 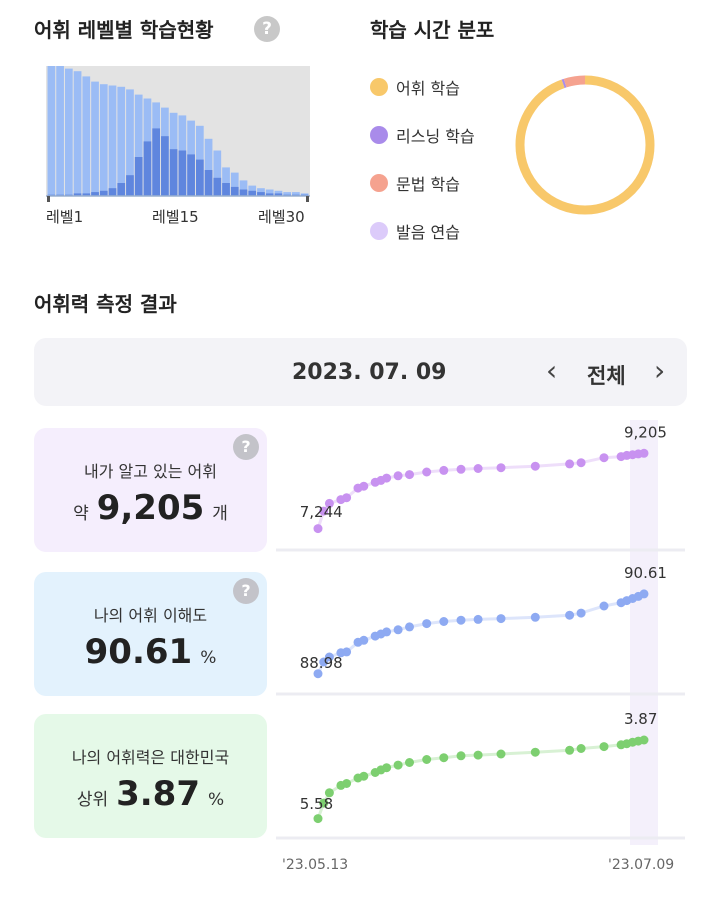 What do you see at coordinates (570, 615) in the screenshot?
I see `trend-point-2-06.26` at bounding box center [570, 615].